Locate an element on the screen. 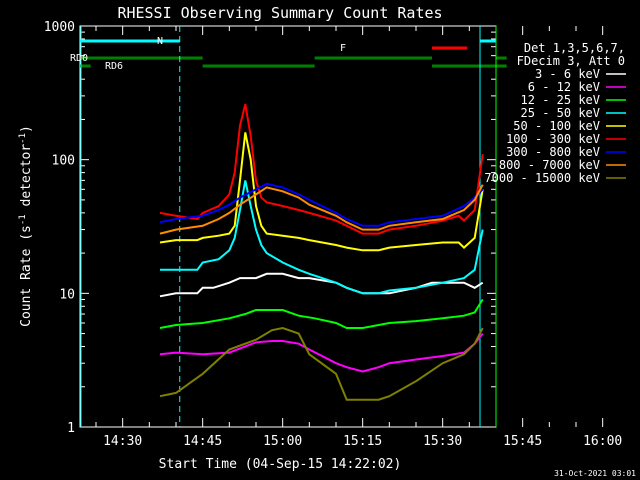 The width and height of the screenshot is (640, 480). legend-entry: 300 - 800 keV is located at coordinates (553, 152).